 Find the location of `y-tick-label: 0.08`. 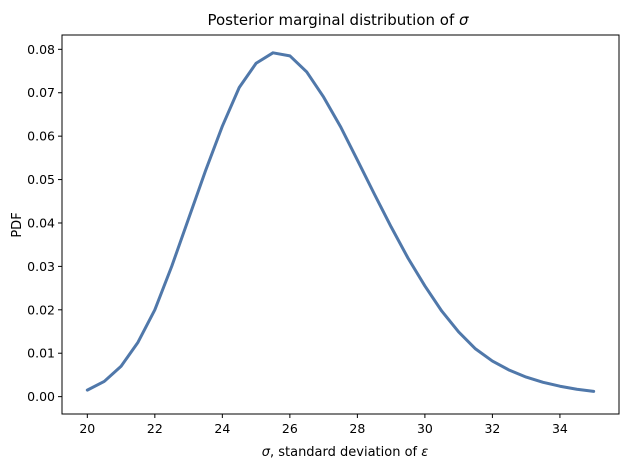

y-tick-label: 0.08 is located at coordinates (41, 49).